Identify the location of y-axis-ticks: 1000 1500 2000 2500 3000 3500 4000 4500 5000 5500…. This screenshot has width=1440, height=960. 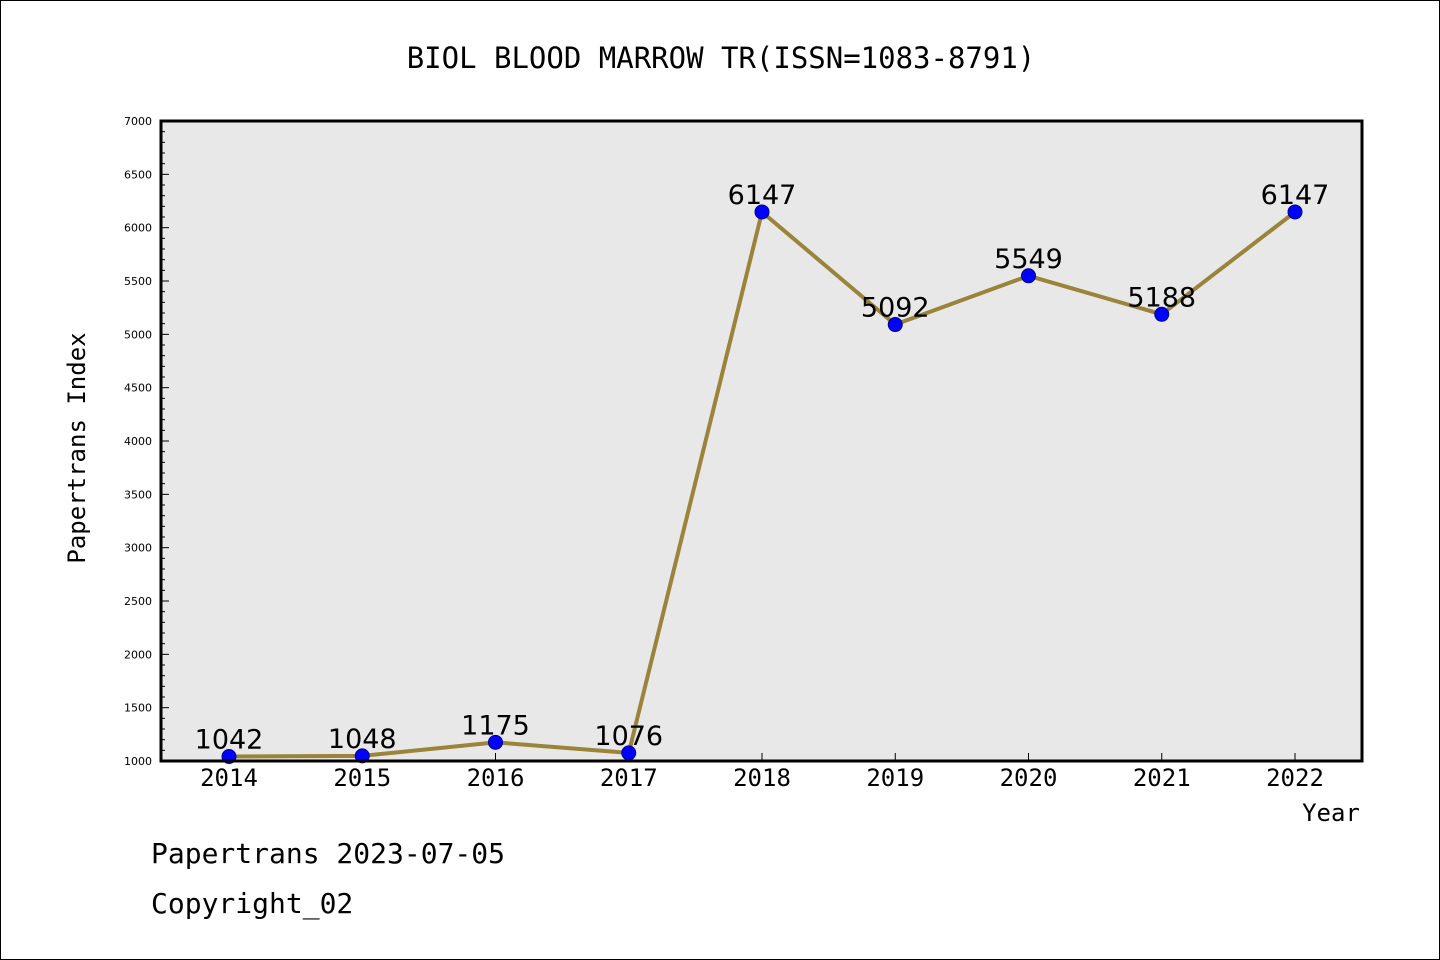
(146, 441).